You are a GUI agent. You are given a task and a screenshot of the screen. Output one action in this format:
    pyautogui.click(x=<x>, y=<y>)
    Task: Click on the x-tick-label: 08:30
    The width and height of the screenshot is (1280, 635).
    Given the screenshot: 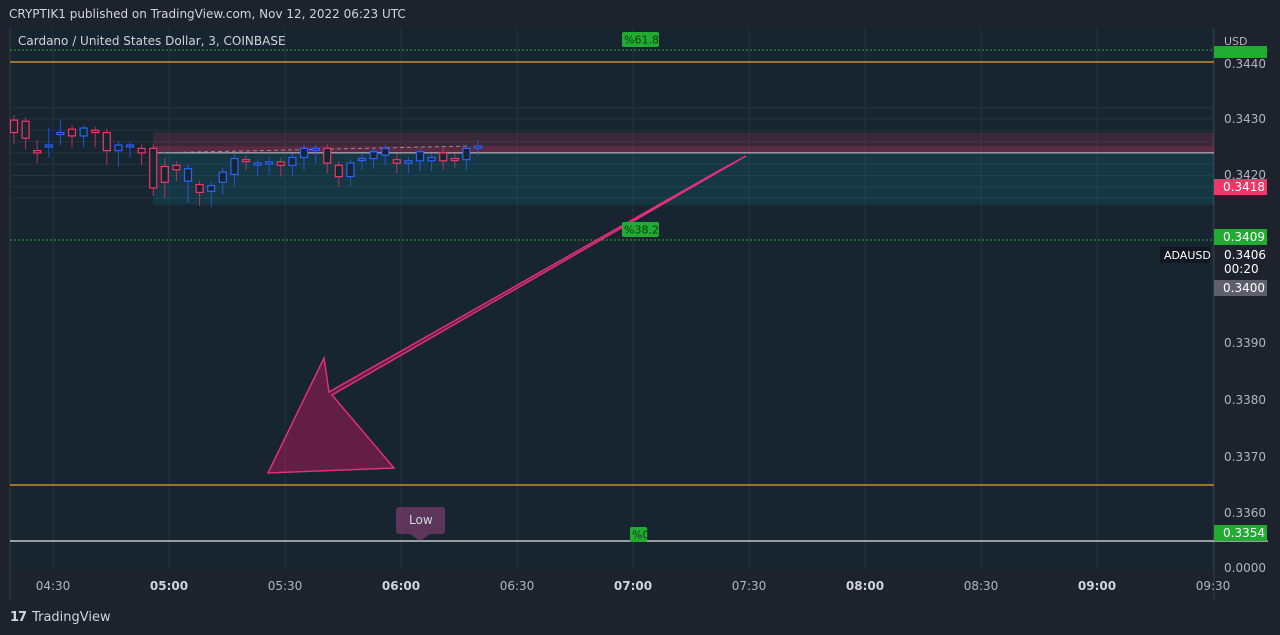 What is the action you would take?
    pyautogui.click(x=981, y=586)
    